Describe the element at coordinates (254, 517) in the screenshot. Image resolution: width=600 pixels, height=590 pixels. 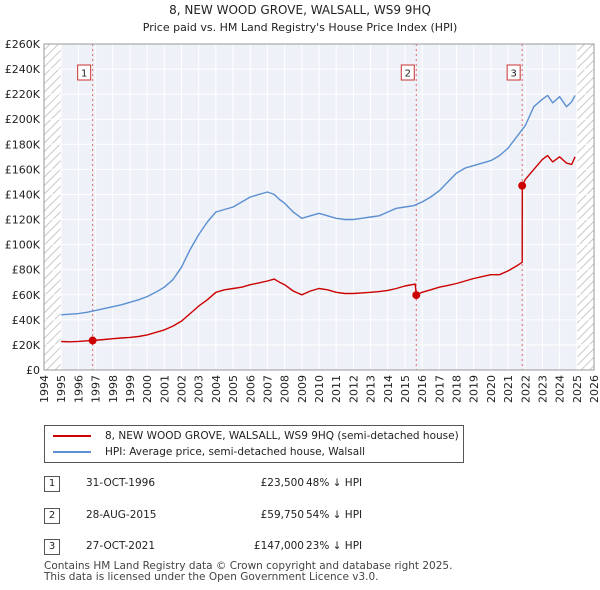
I see `sale-row: 2 28-AUG-2015 £59,750 54% ↓ HPI` at that location.